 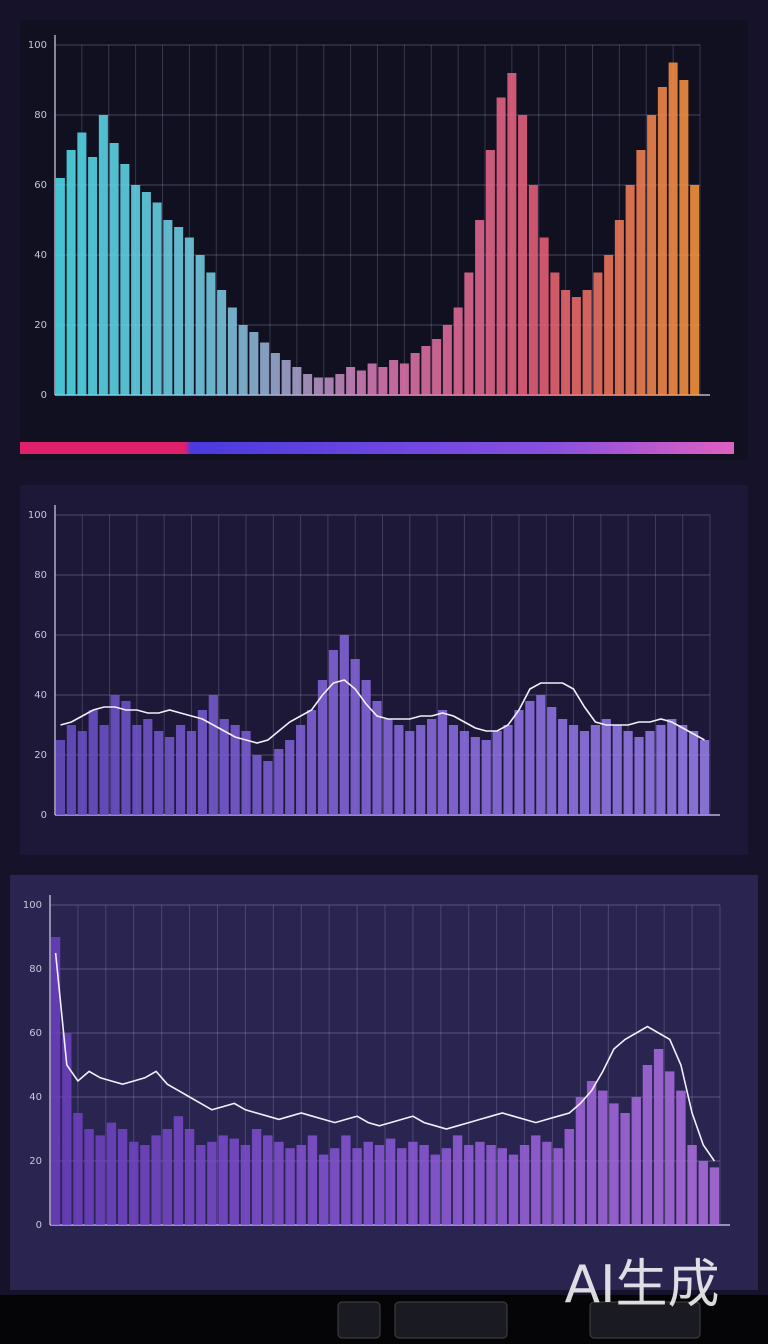 What do you see at coordinates (40, 575) in the screenshot?
I see `y-tick-label: 80` at bounding box center [40, 575].